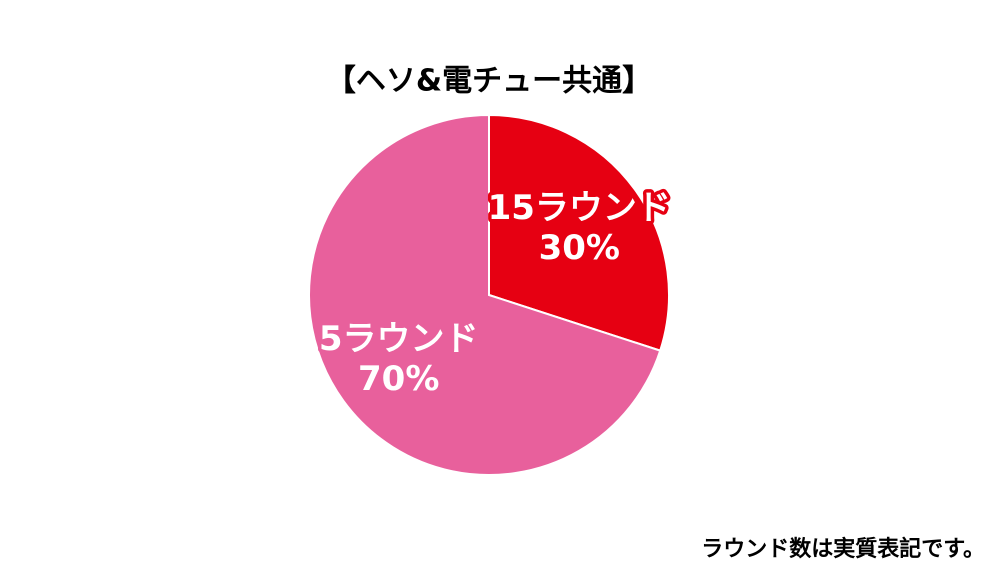 The image size is (1000, 577). What do you see at coordinates (579, 248) in the screenshot?
I see `value-label: 30%` at bounding box center [579, 248].